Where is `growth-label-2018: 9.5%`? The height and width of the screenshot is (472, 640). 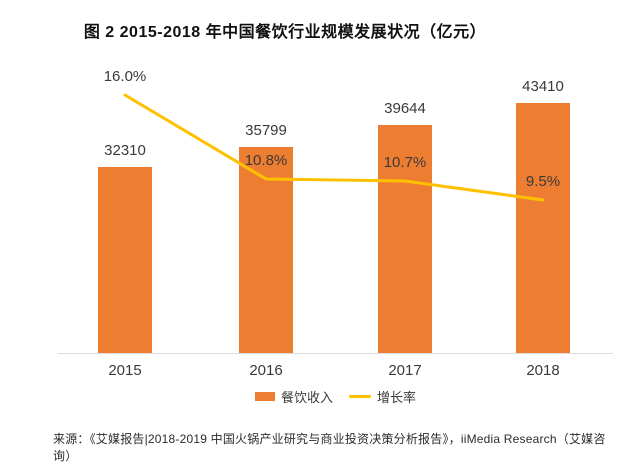 growth-label-2018: 9.5% is located at coordinates (543, 181).